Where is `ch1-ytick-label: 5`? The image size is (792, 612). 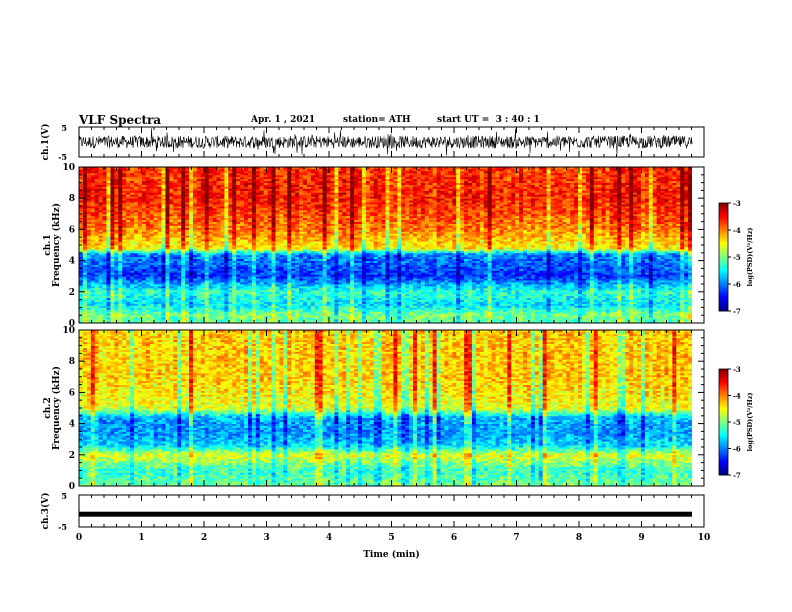
ch1-ytick-label: 5 is located at coordinates (64, 128).